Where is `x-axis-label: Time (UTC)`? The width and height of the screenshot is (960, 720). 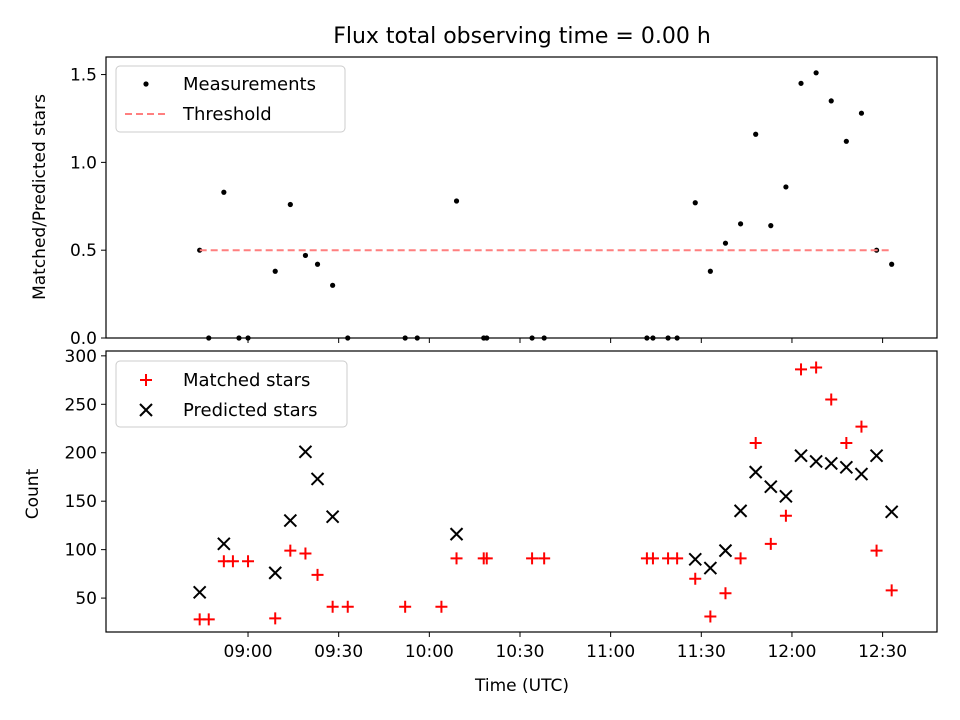 x-axis-label: Time (UTC) is located at coordinates (521, 686).